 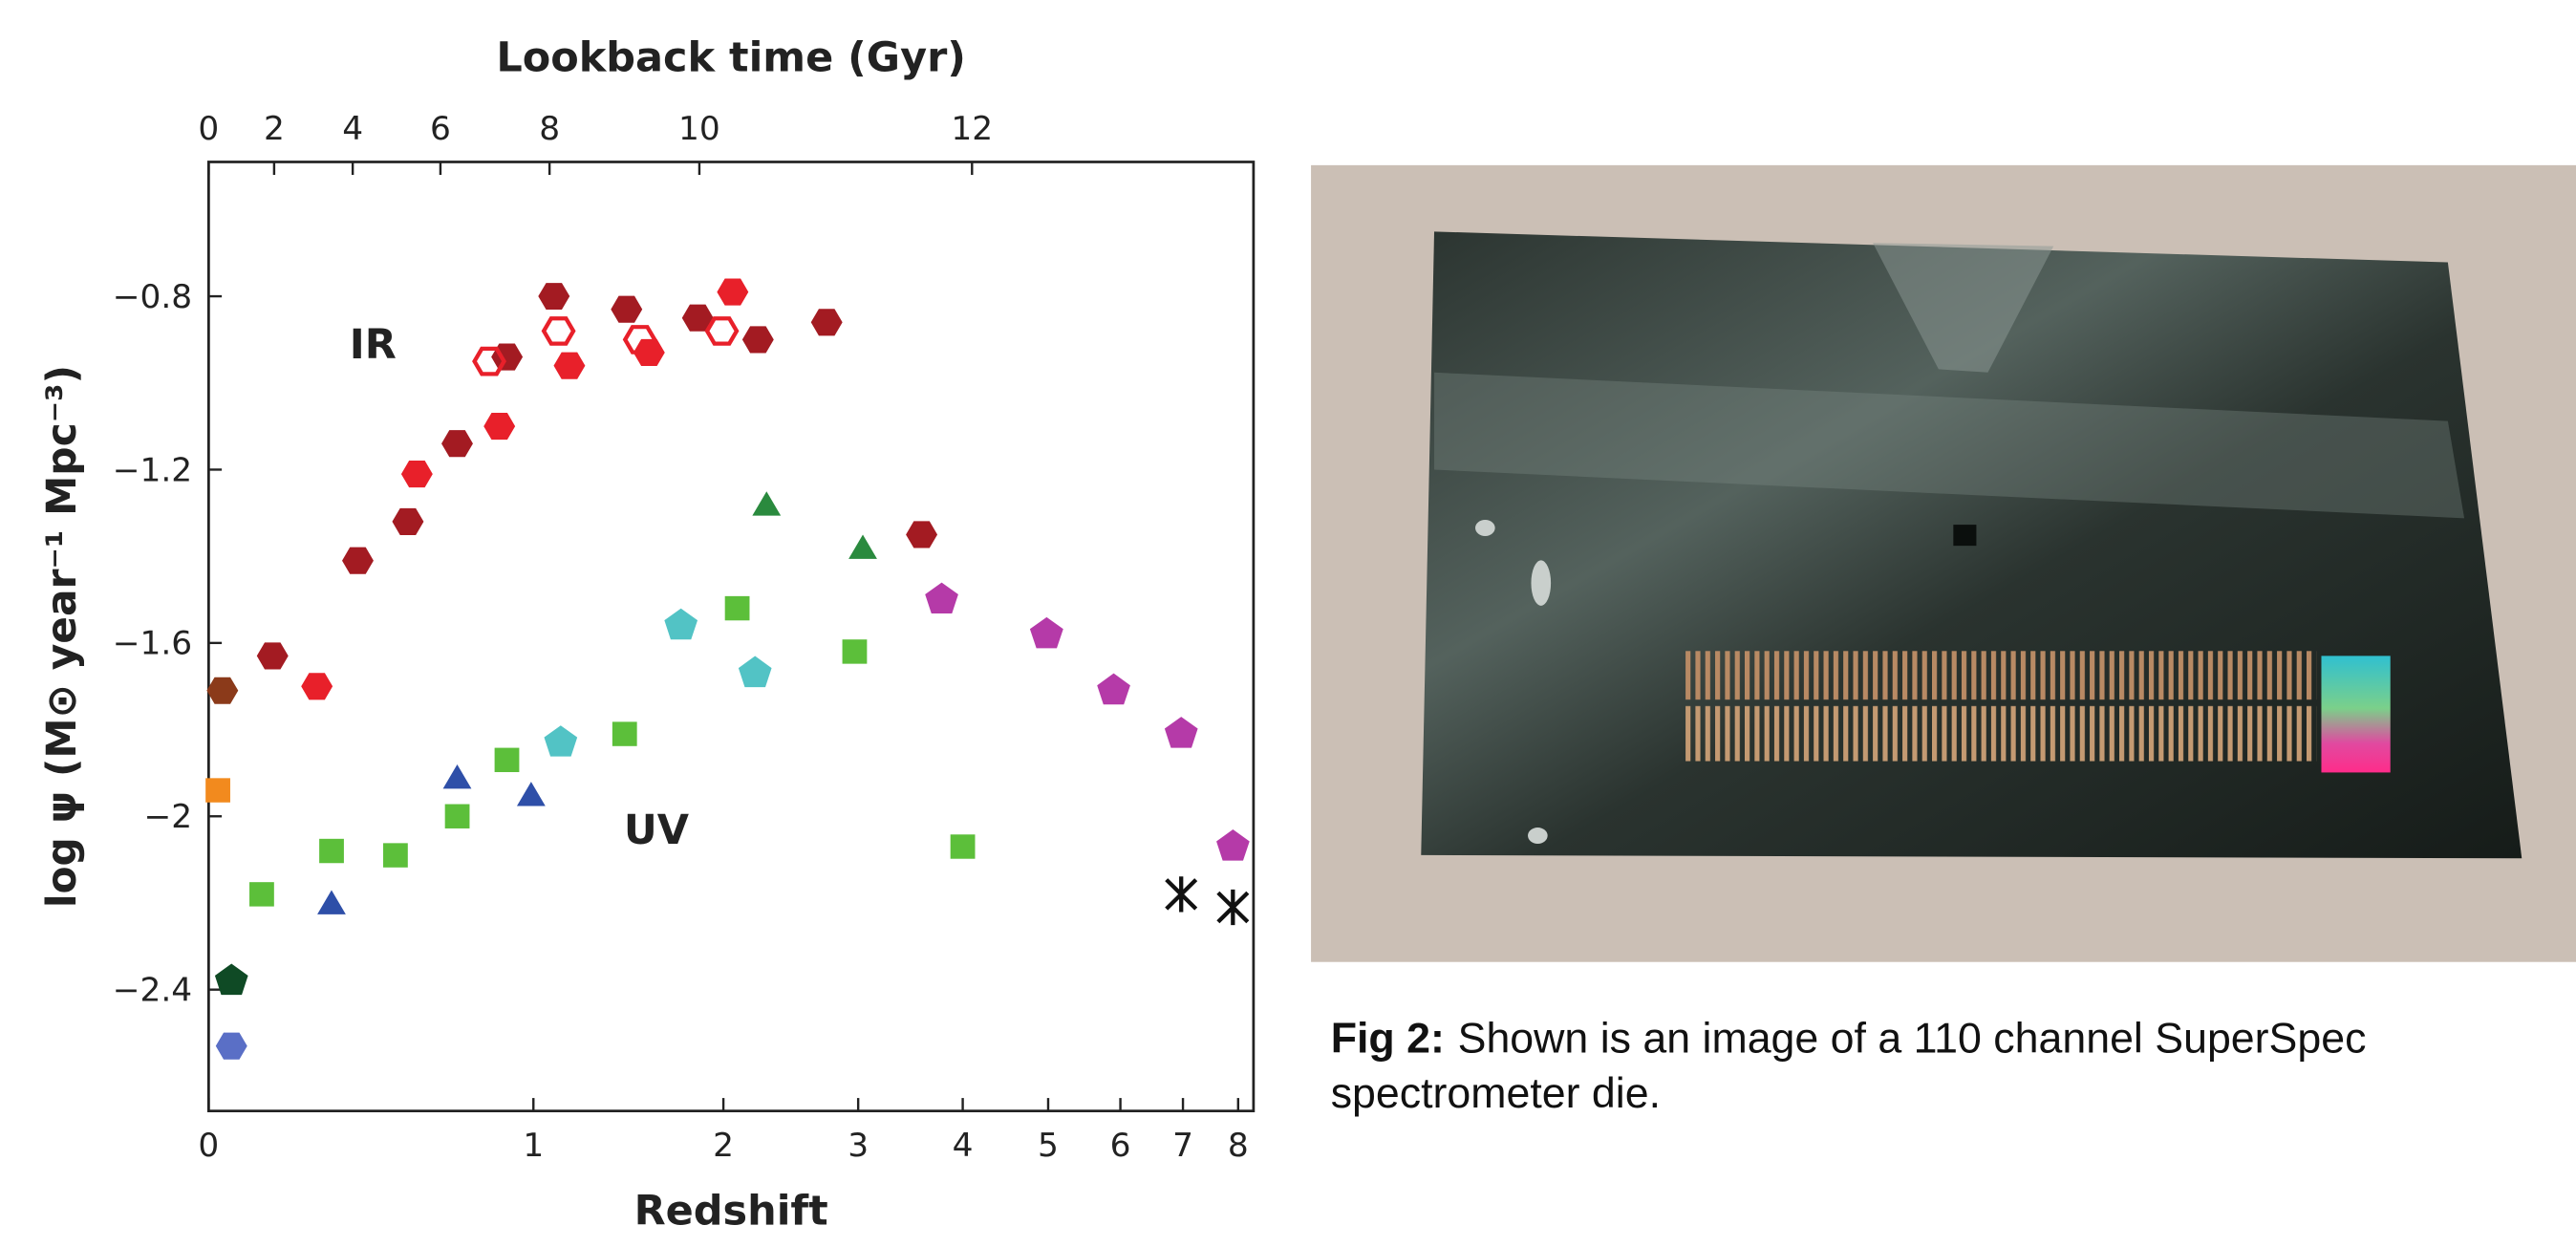 I want to click on y-axis-label: log ψ (M⊙ year⁻¹ Mpc⁻³), so click(x=62, y=637).